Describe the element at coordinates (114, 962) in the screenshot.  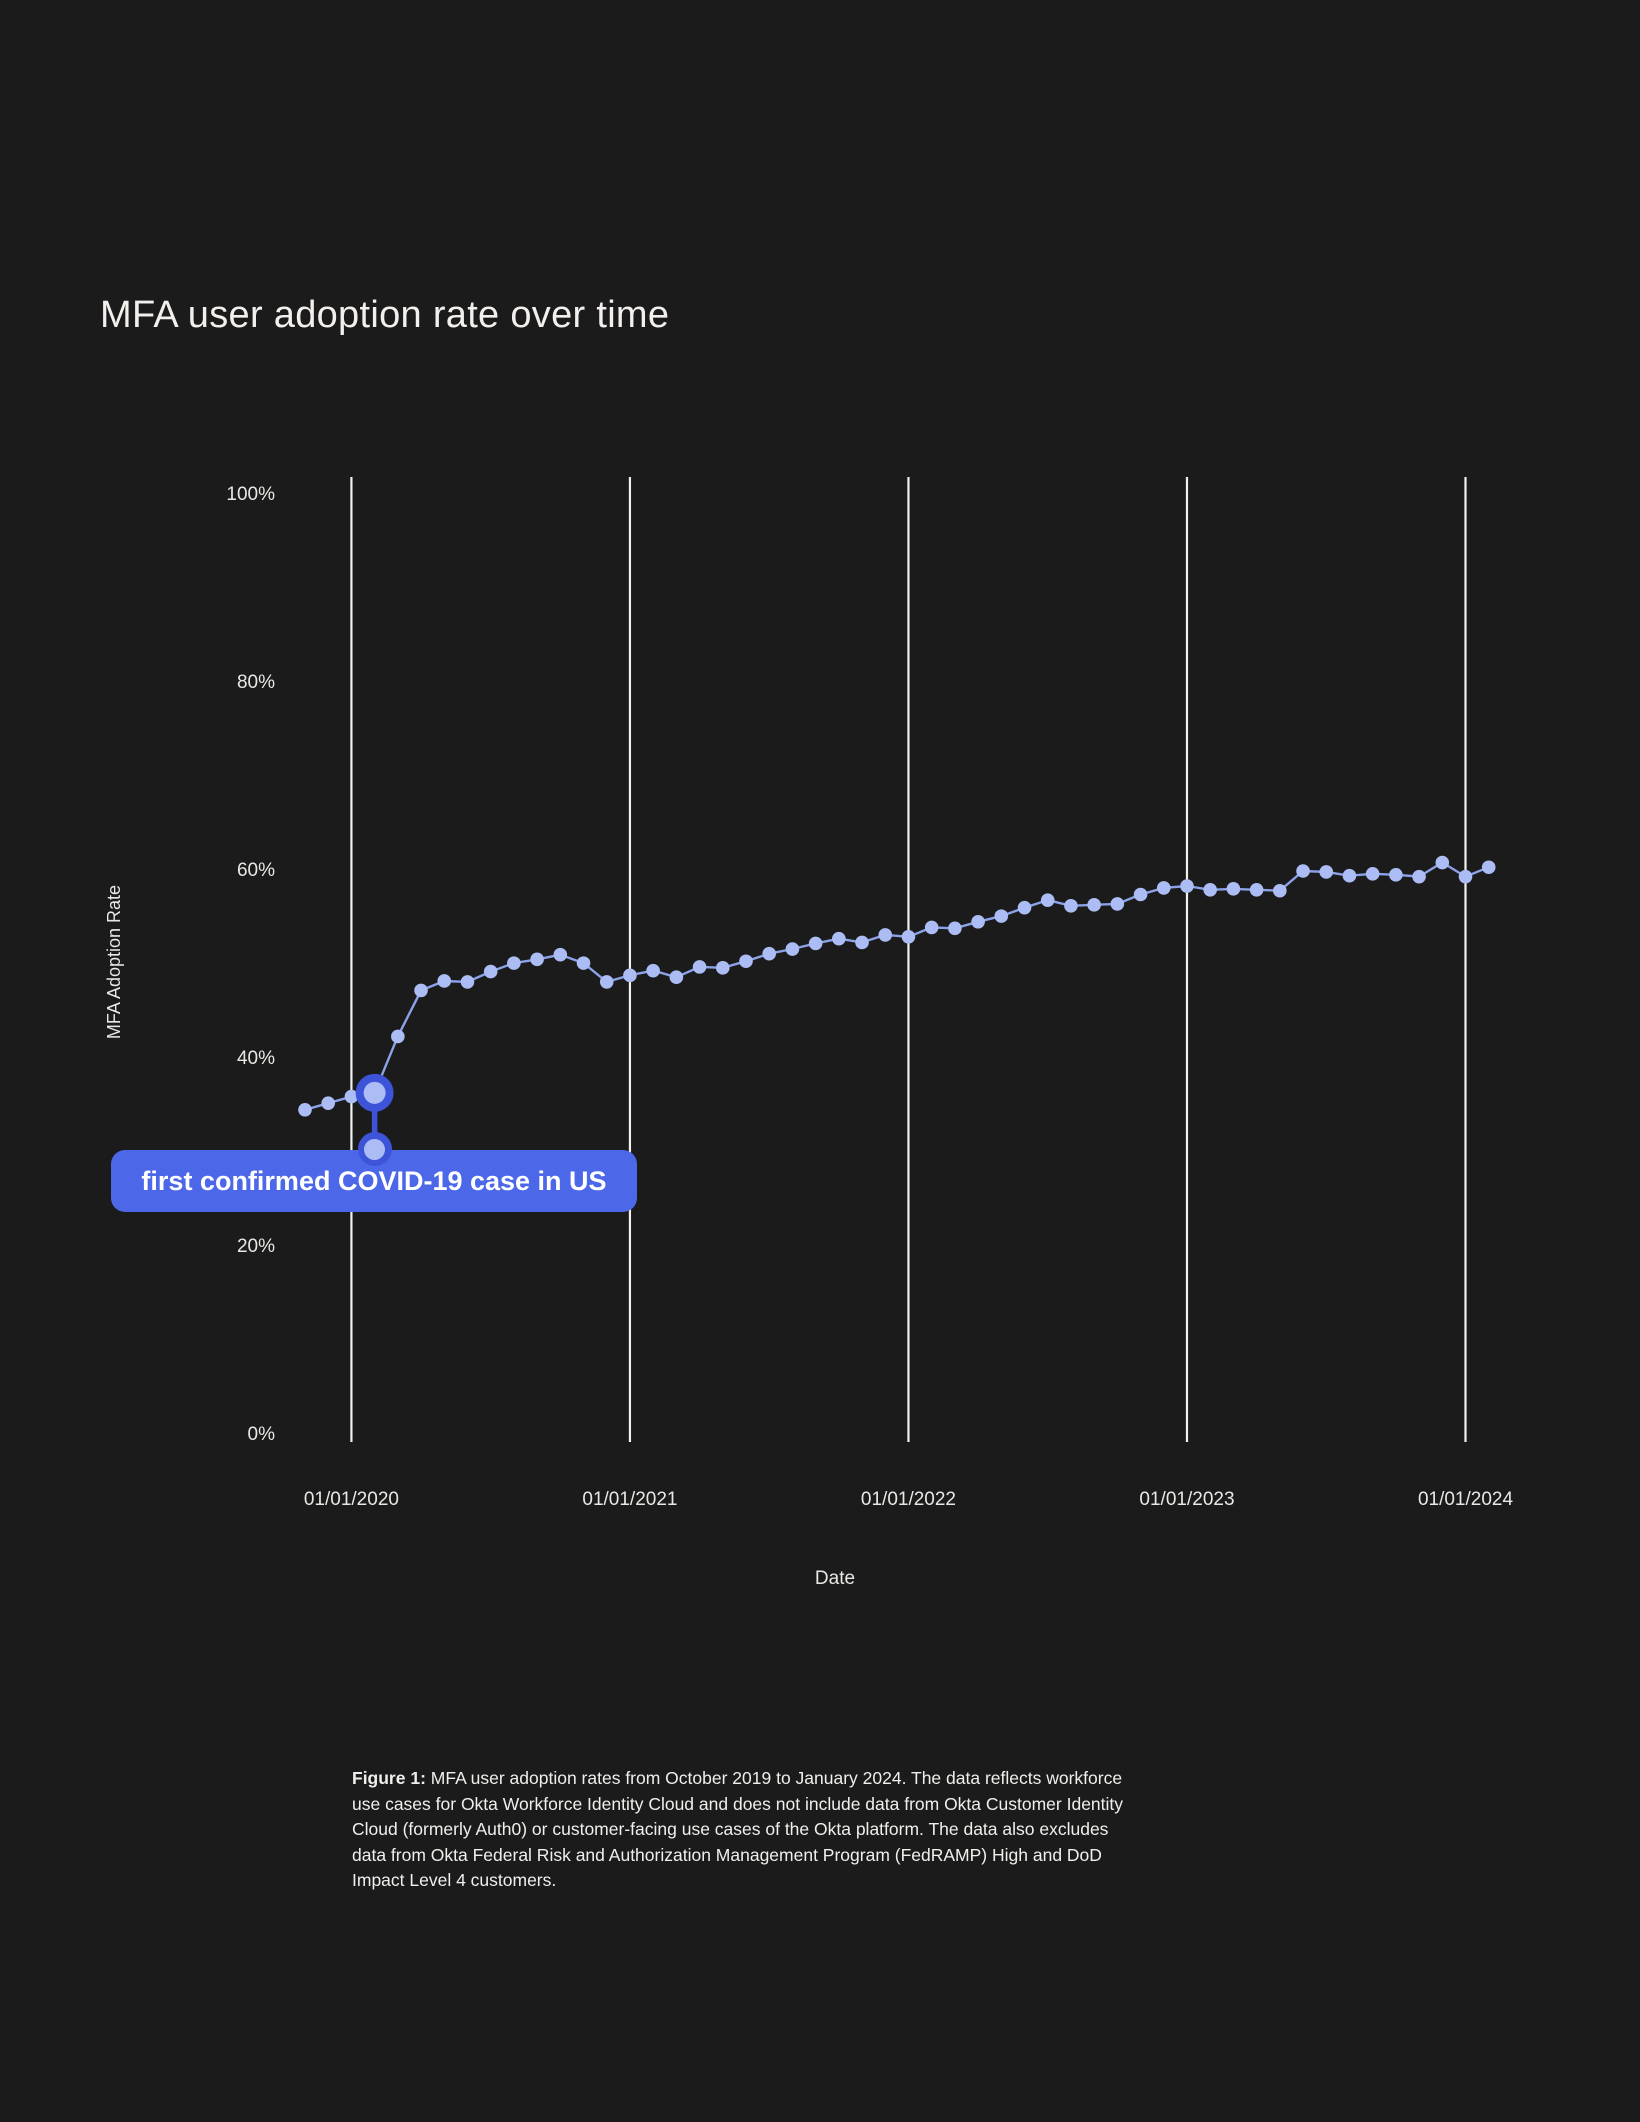
I see `y-axis-title: MFA Adoption Rate` at that location.